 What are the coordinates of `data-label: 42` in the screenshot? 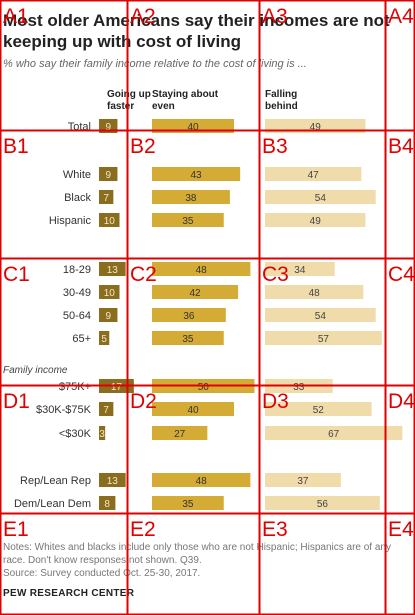 It's located at (195, 293).